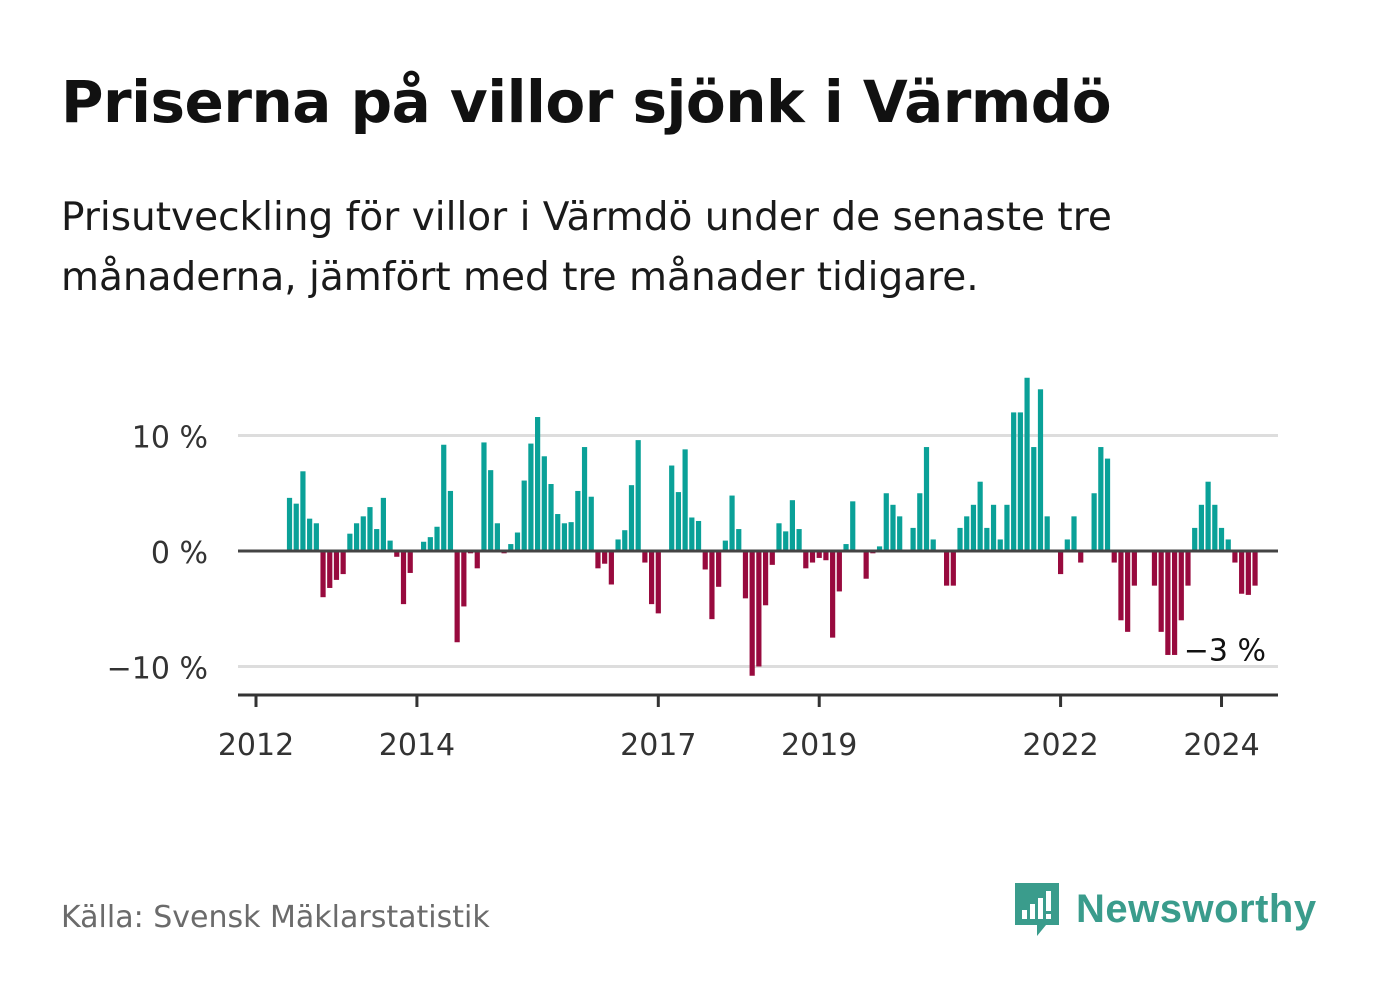 The height and width of the screenshot is (999, 1382). What do you see at coordinates (658, 745) in the screenshot?
I see `x-tick-label: 2017` at bounding box center [658, 745].